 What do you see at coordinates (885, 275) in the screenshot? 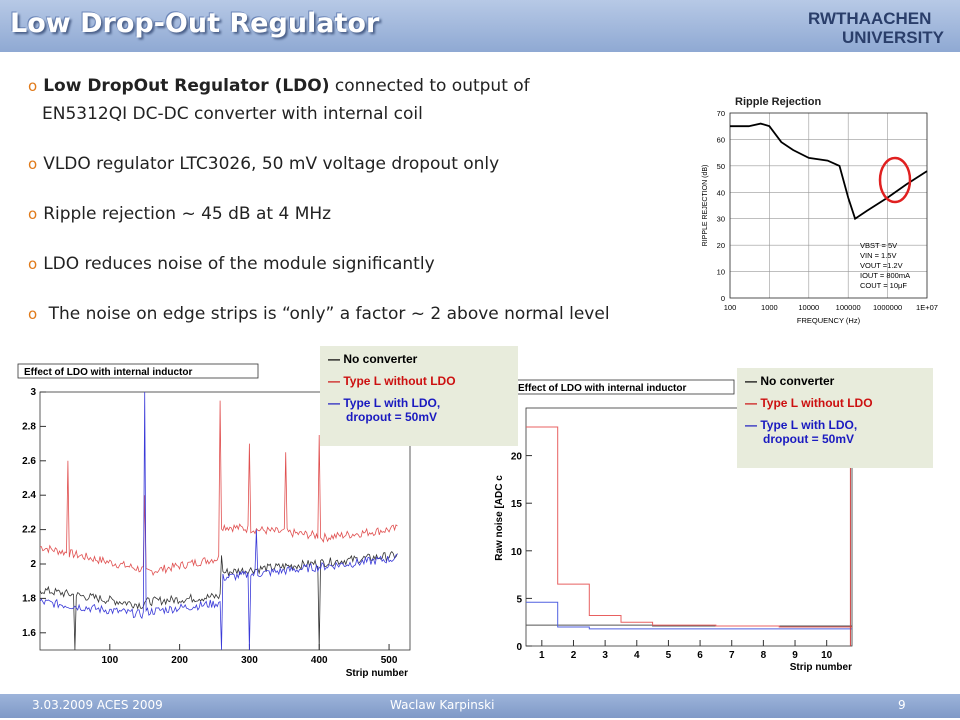
I see `condition-label: IOUT = 800mA` at bounding box center [885, 275].